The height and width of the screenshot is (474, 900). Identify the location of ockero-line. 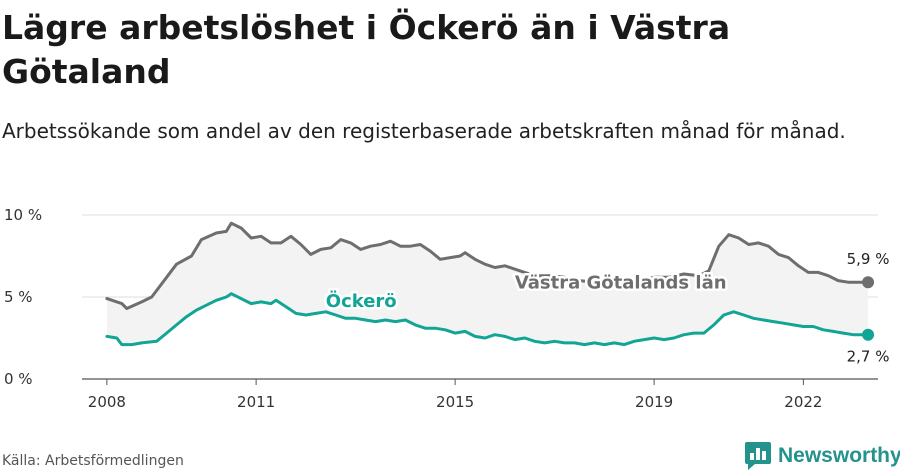
(487, 319).